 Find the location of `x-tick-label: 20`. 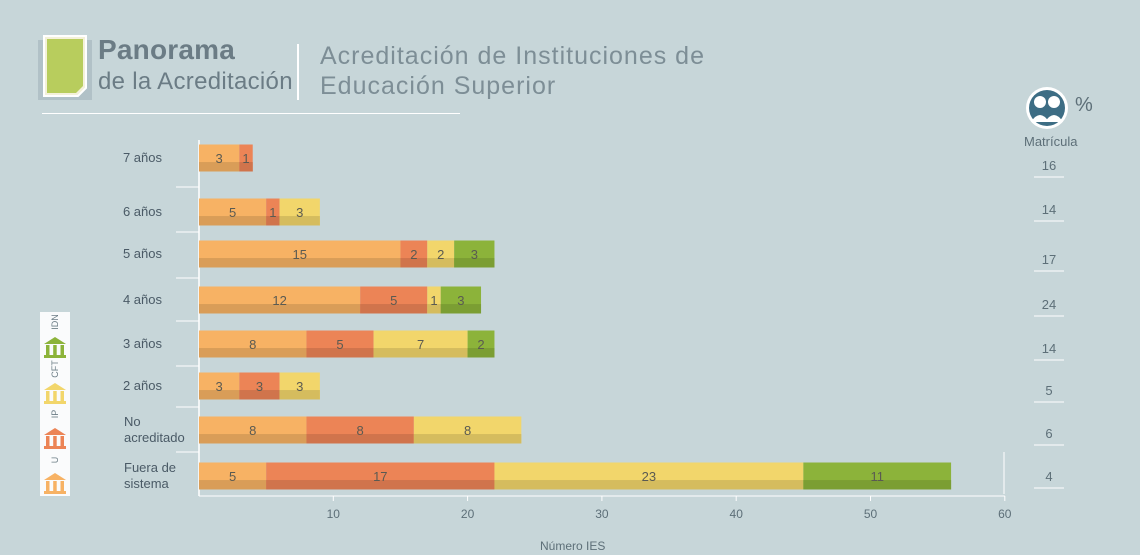

x-tick-label: 20 is located at coordinates (468, 514).